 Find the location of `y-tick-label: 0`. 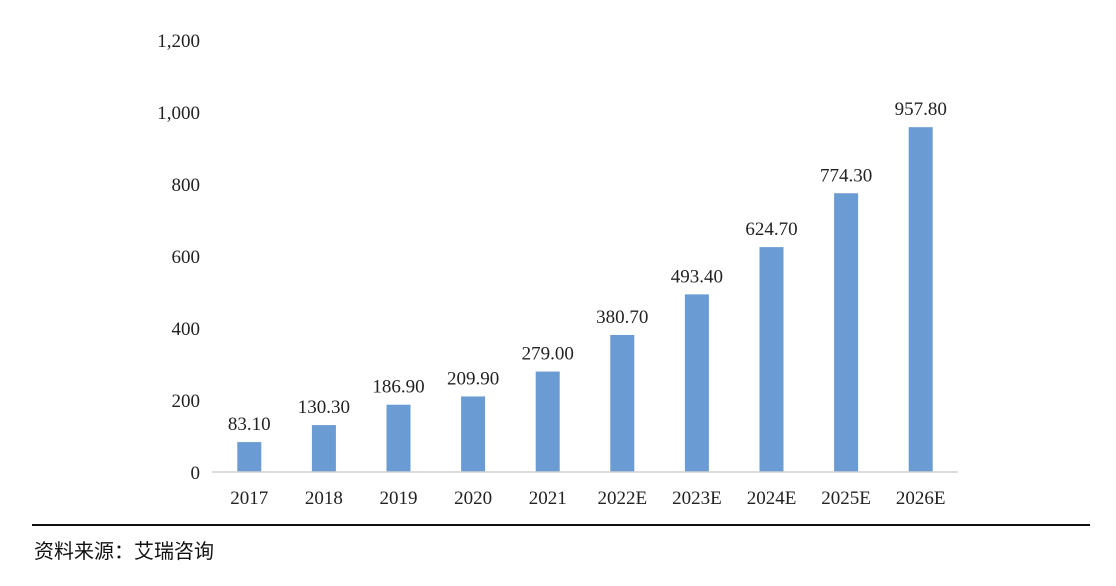

y-tick-label: 0 is located at coordinates (196, 473).